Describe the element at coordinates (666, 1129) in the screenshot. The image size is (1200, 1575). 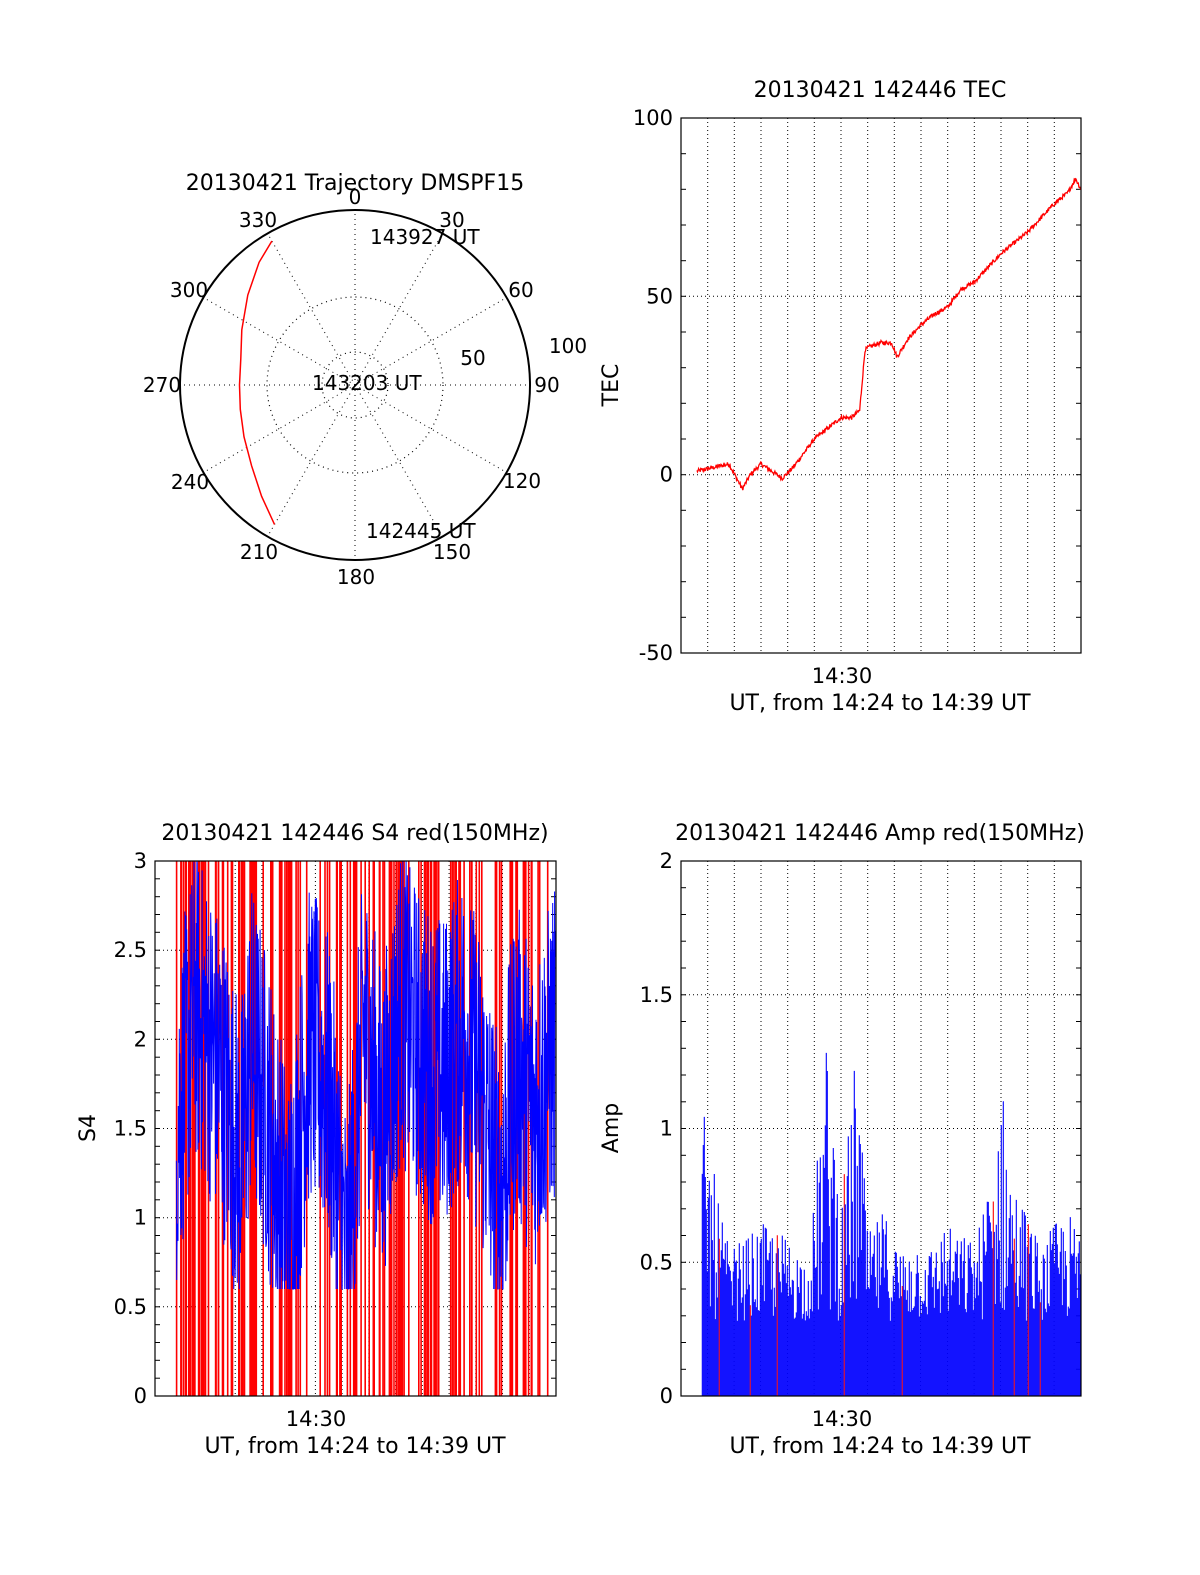
I see `amp-y-tick-label: 1` at that location.